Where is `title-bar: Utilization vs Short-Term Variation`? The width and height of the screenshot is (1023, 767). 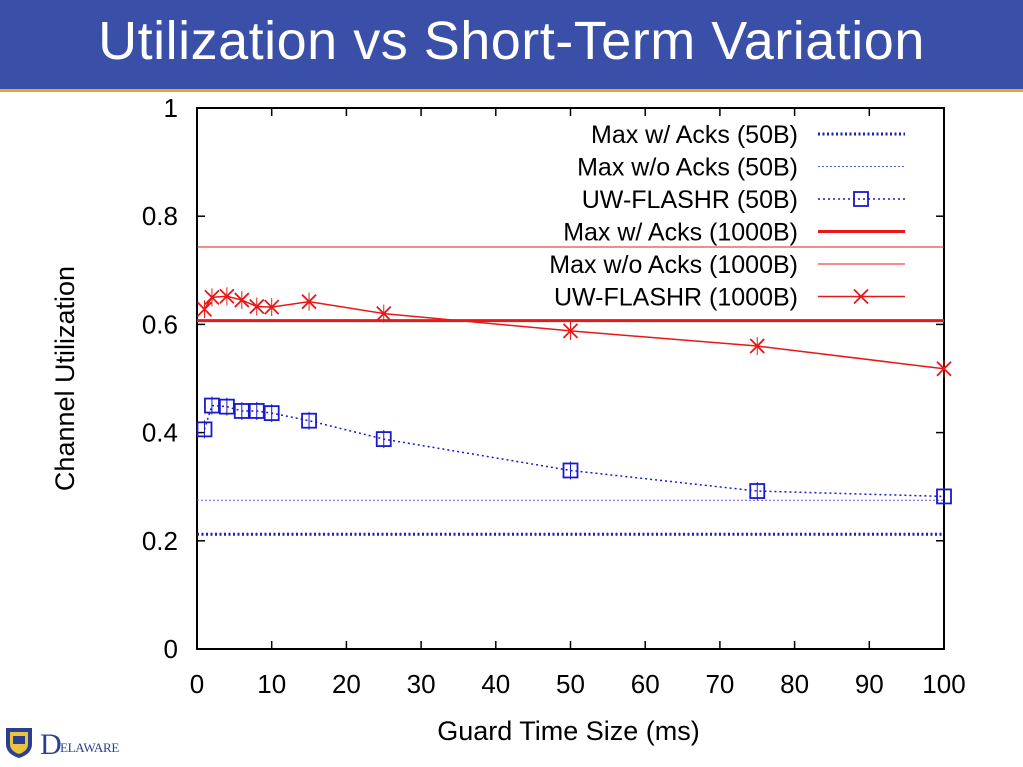
title-bar: Utilization vs Short-Term Variation is located at coordinates (511, 46).